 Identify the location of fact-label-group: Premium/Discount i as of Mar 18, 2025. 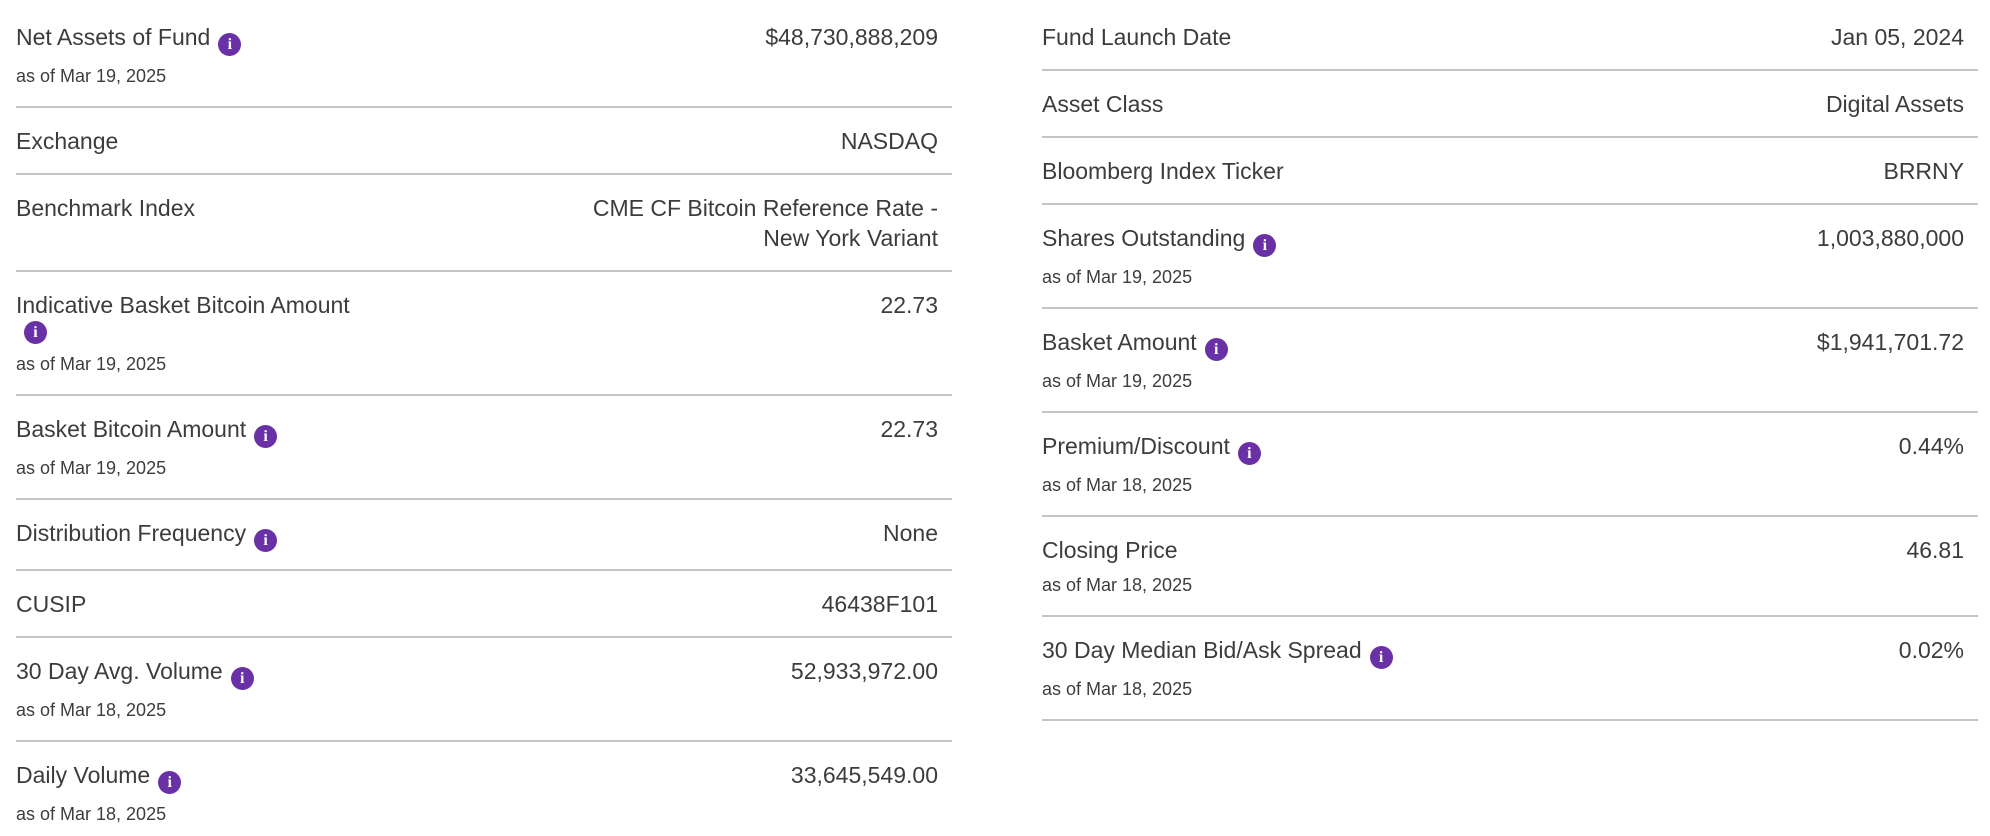
(1229, 464).